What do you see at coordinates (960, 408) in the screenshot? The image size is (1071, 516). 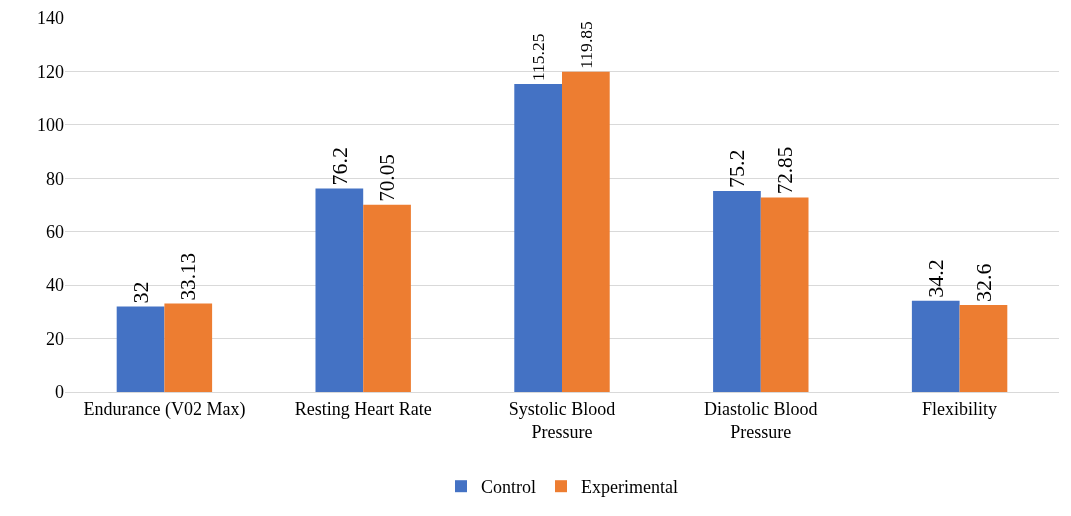 I see `x-tick-label: Flexibility` at bounding box center [960, 408].